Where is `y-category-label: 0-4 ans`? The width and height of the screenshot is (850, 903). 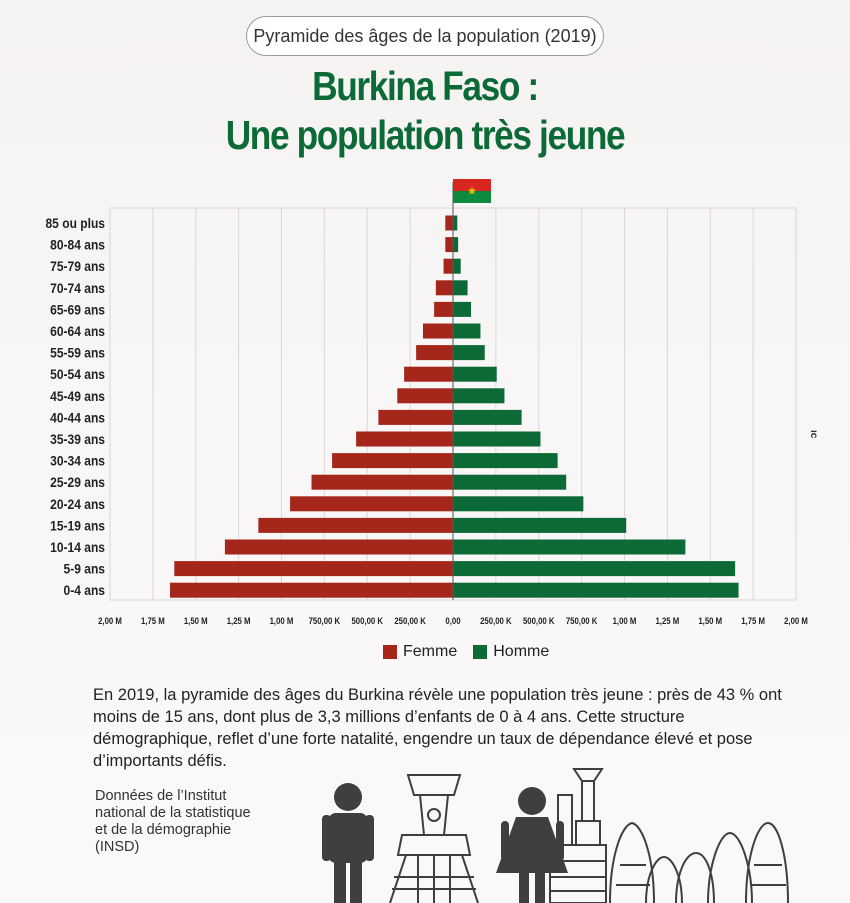
y-category-label: 0-4 ans is located at coordinates (84, 590).